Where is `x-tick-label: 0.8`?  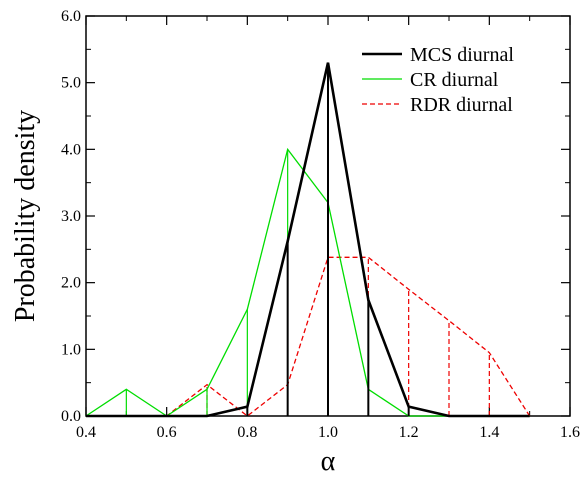 x-tick-label: 0.8 is located at coordinates (247, 432).